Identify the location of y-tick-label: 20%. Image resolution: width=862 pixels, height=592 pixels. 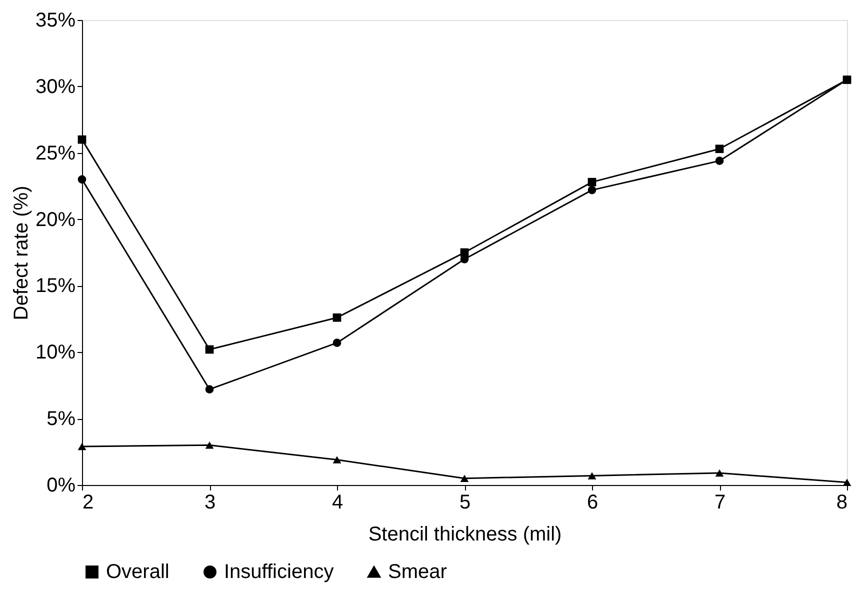
(55, 219).